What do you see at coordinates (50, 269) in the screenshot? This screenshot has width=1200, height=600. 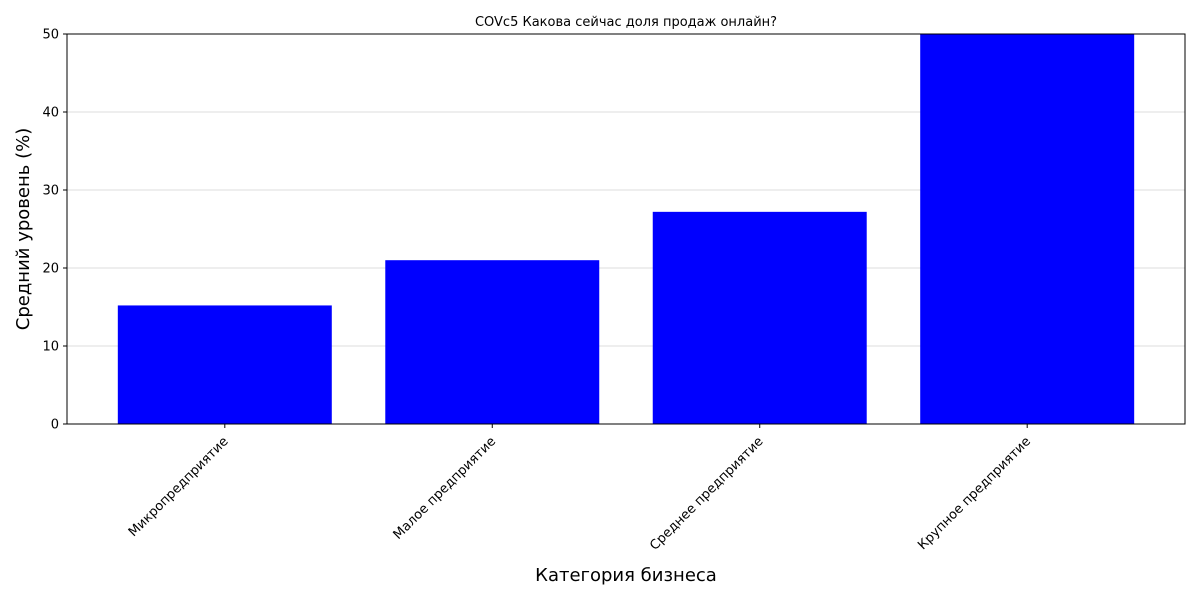 I see `y-tick-label-20: 20` at bounding box center [50, 269].